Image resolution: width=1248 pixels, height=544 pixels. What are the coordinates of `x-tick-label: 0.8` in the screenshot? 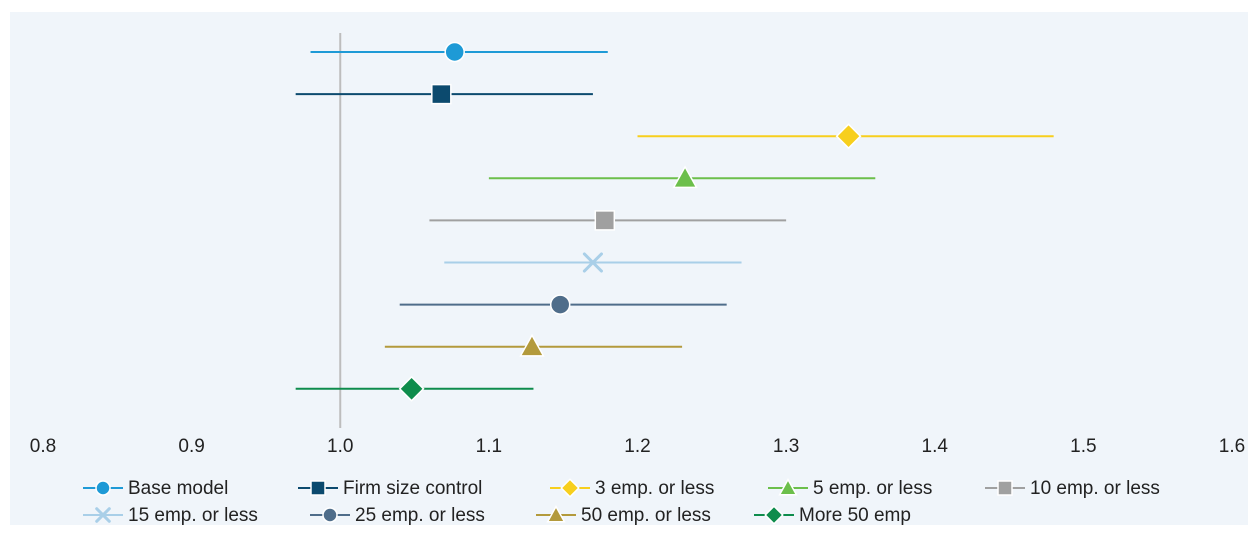 It's located at (43, 446).